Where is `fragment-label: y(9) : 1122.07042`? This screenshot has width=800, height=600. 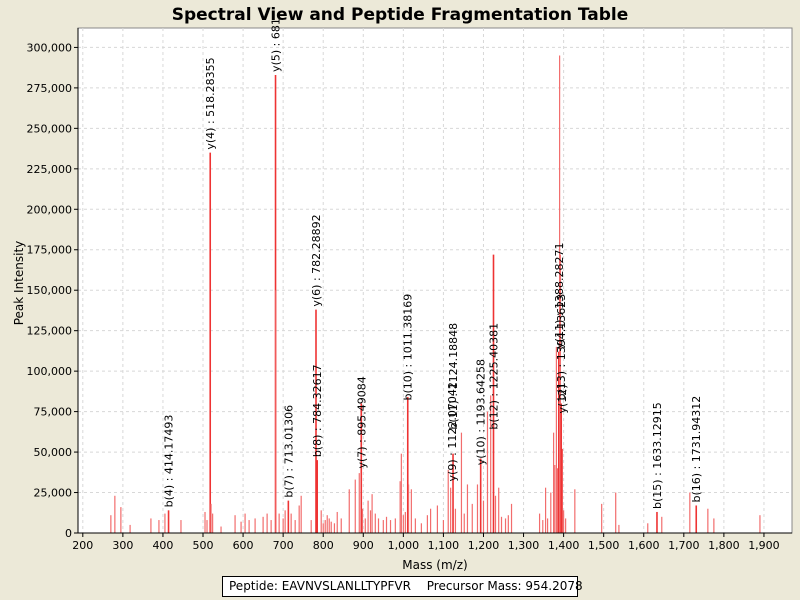
fragment-label: y(9) : 1122.07042 is located at coordinates (452, 431).